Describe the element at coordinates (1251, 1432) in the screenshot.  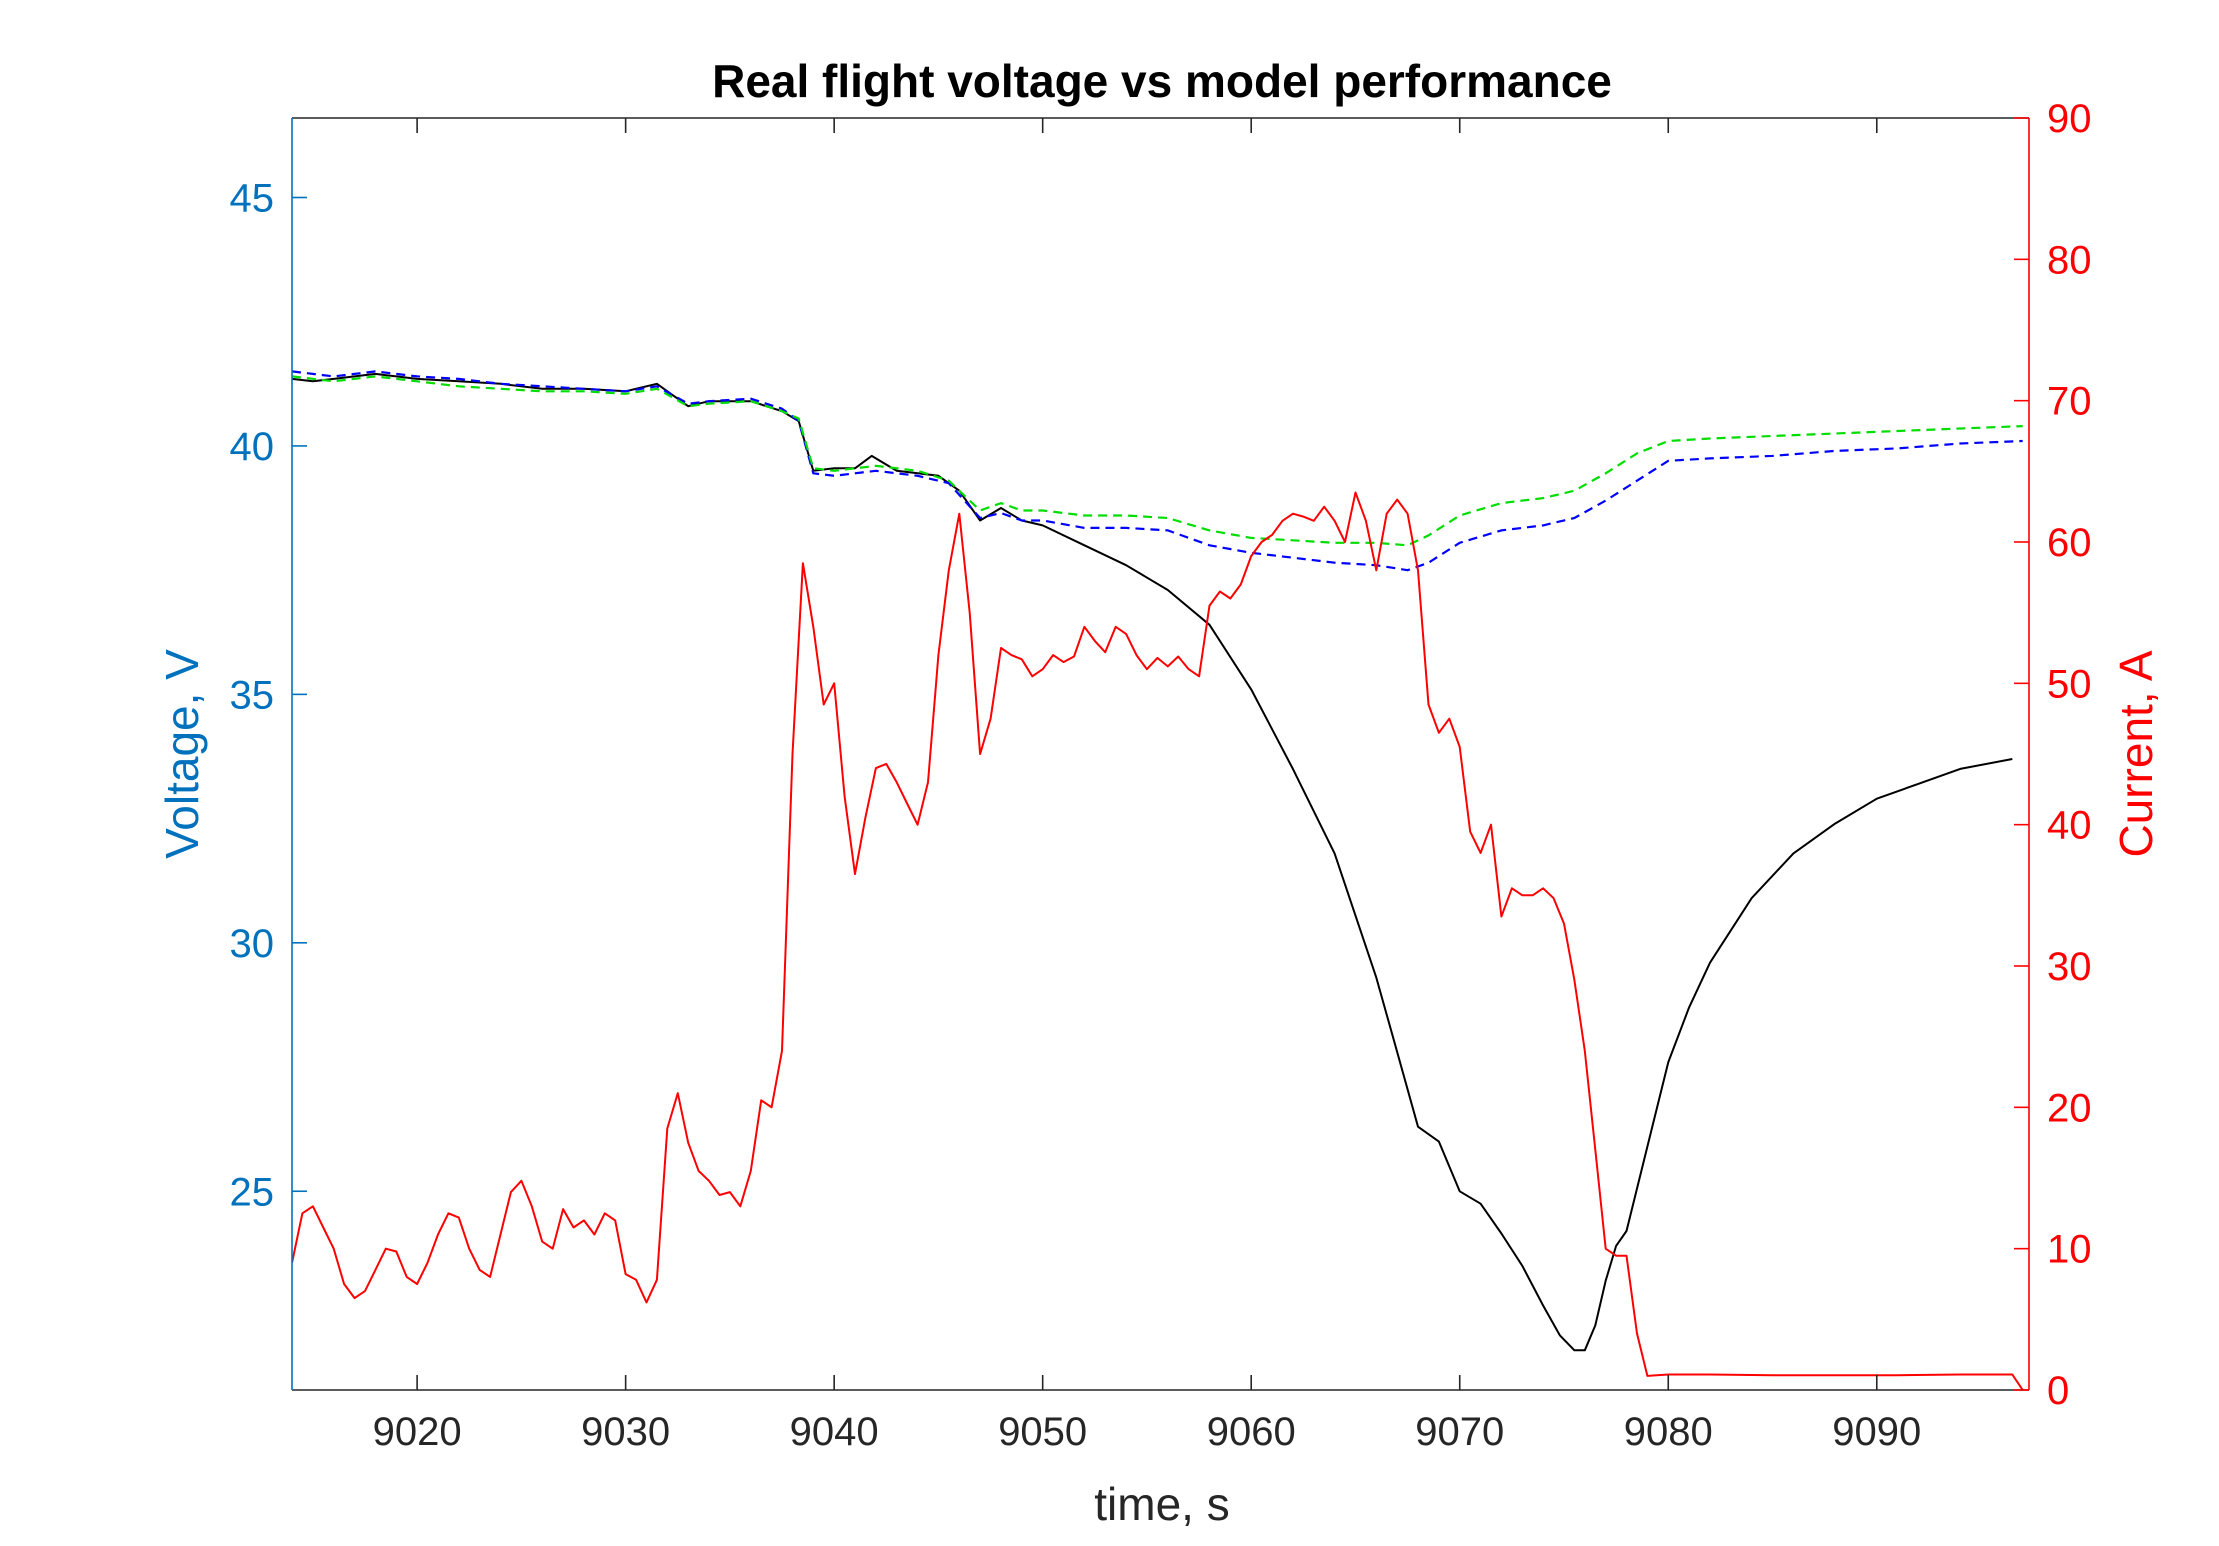
I see `x-tick-label: 9060` at that location.